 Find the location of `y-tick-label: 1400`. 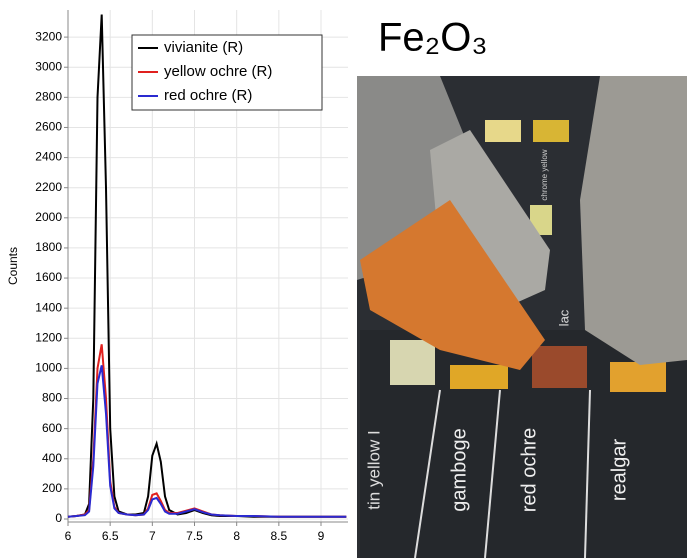

y-tick-label: 1400 is located at coordinates (48, 307).